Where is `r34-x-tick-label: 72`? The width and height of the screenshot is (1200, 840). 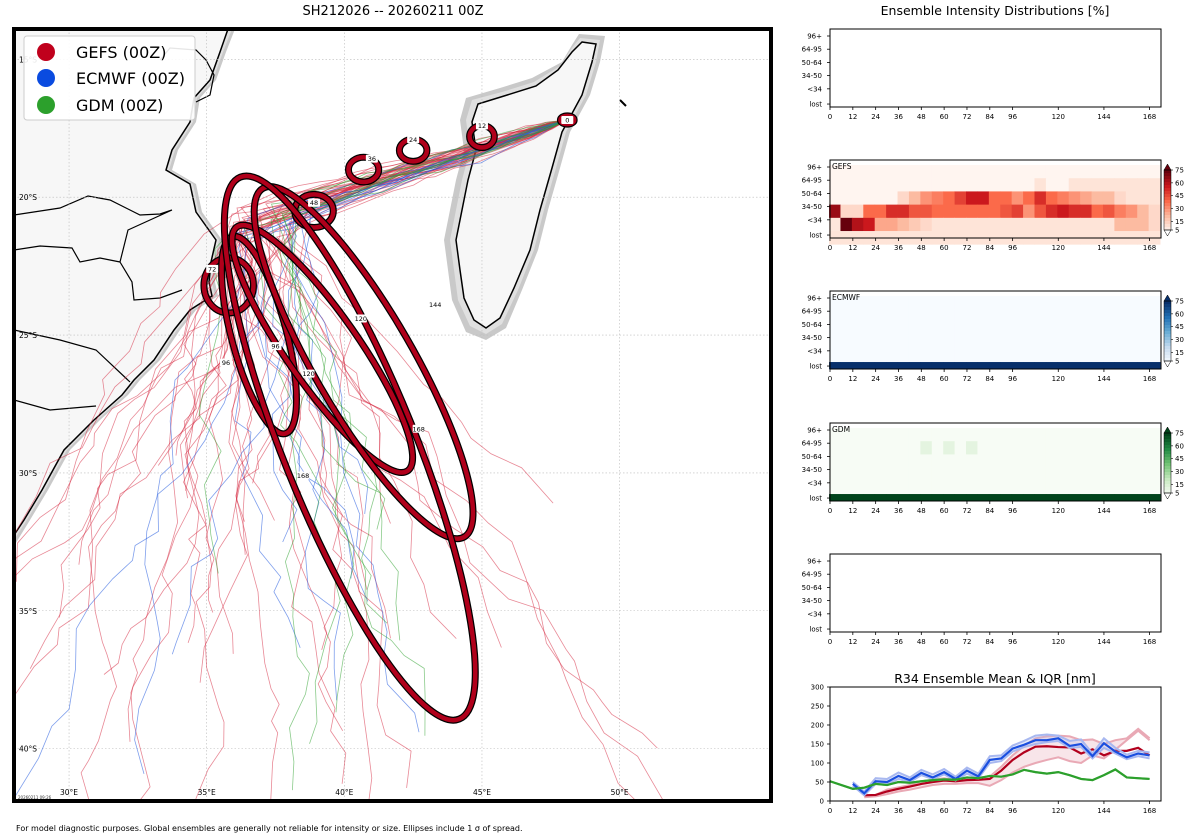
r34-x-tick-label: 72 is located at coordinates (967, 811).